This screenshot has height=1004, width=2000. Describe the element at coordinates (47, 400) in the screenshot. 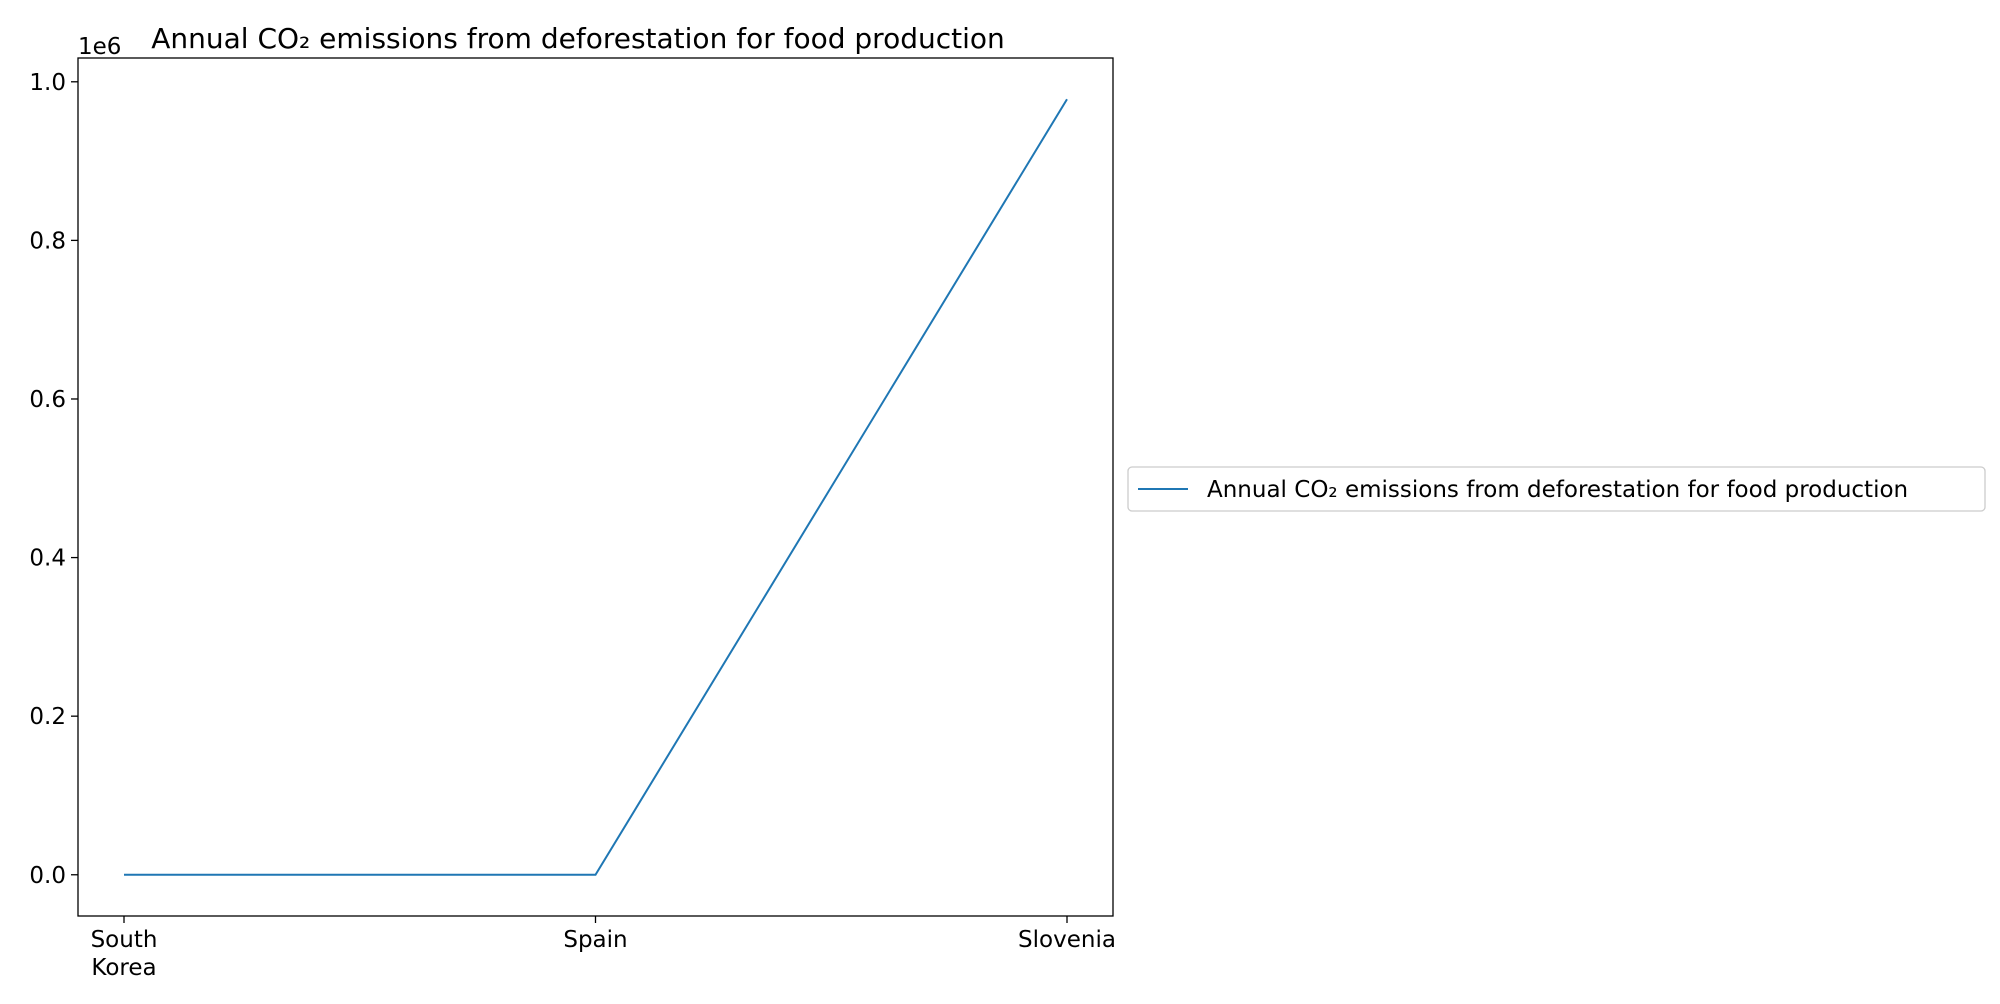

I see `y-tick-label: 0.6` at that location.